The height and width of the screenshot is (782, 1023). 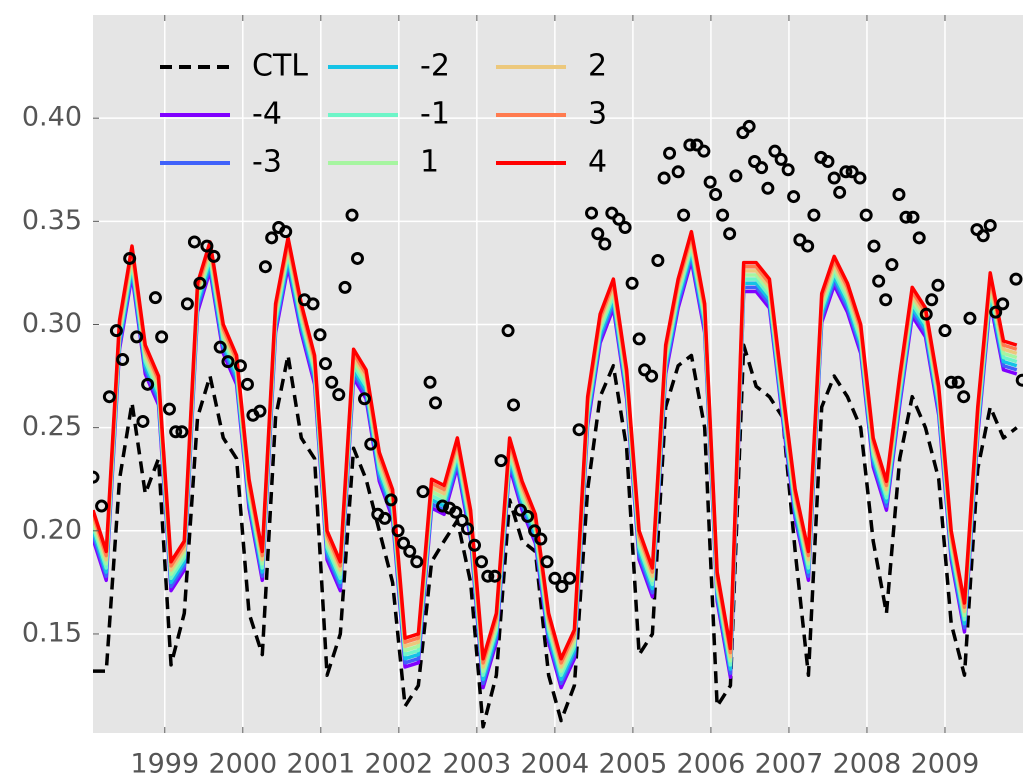 What do you see at coordinates (242, 764) in the screenshot?
I see `x-tick-label: 2000` at bounding box center [242, 764].